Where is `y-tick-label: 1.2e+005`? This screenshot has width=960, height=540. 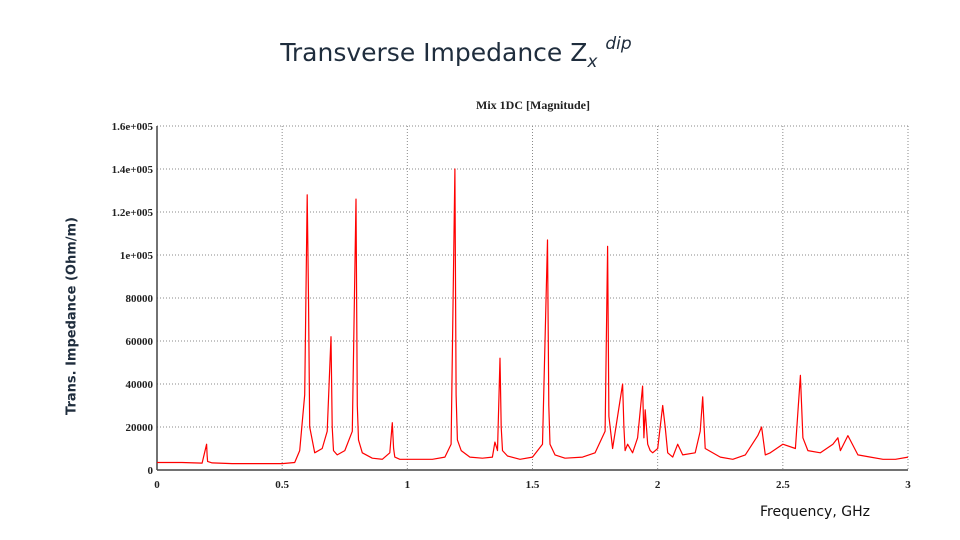 y-tick-label: 1.2e+005 is located at coordinates (133, 213).